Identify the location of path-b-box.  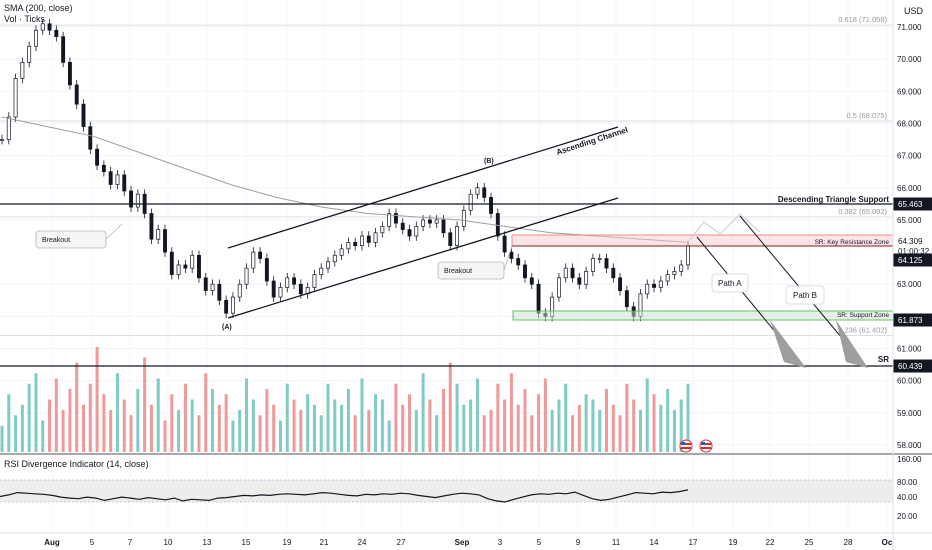
(805, 295).